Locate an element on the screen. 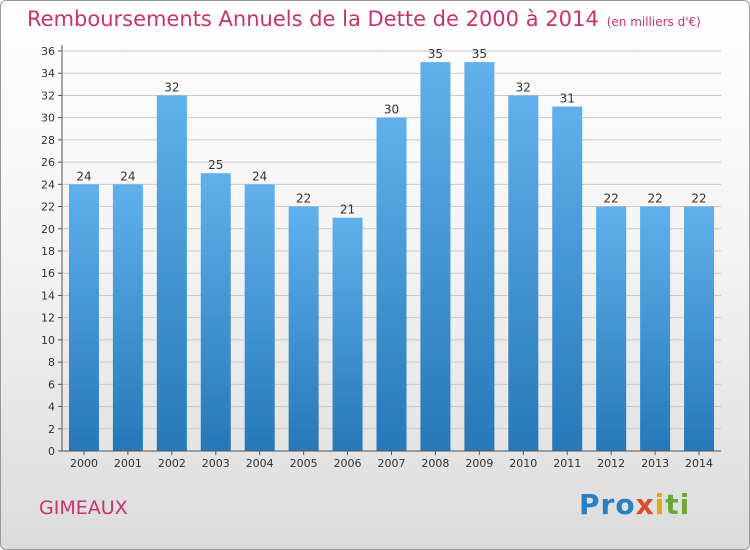 The height and width of the screenshot is (550, 750). y-tick-label: 22 is located at coordinates (48, 207).